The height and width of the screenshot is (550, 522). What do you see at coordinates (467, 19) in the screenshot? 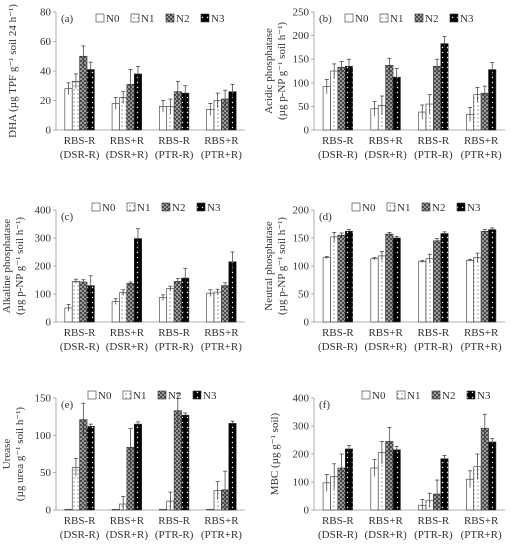
I see `legend-label: N3` at bounding box center [467, 19].